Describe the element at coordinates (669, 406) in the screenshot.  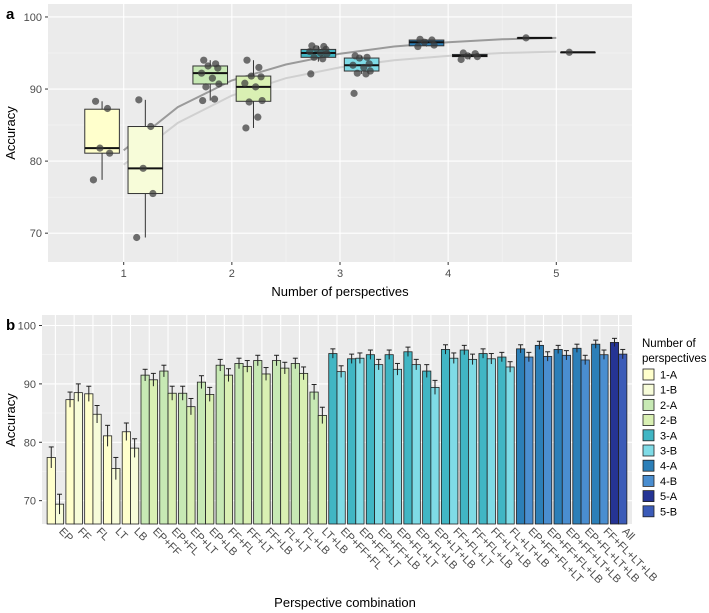
I see `legend-label-2-A: 2-A` at that location.